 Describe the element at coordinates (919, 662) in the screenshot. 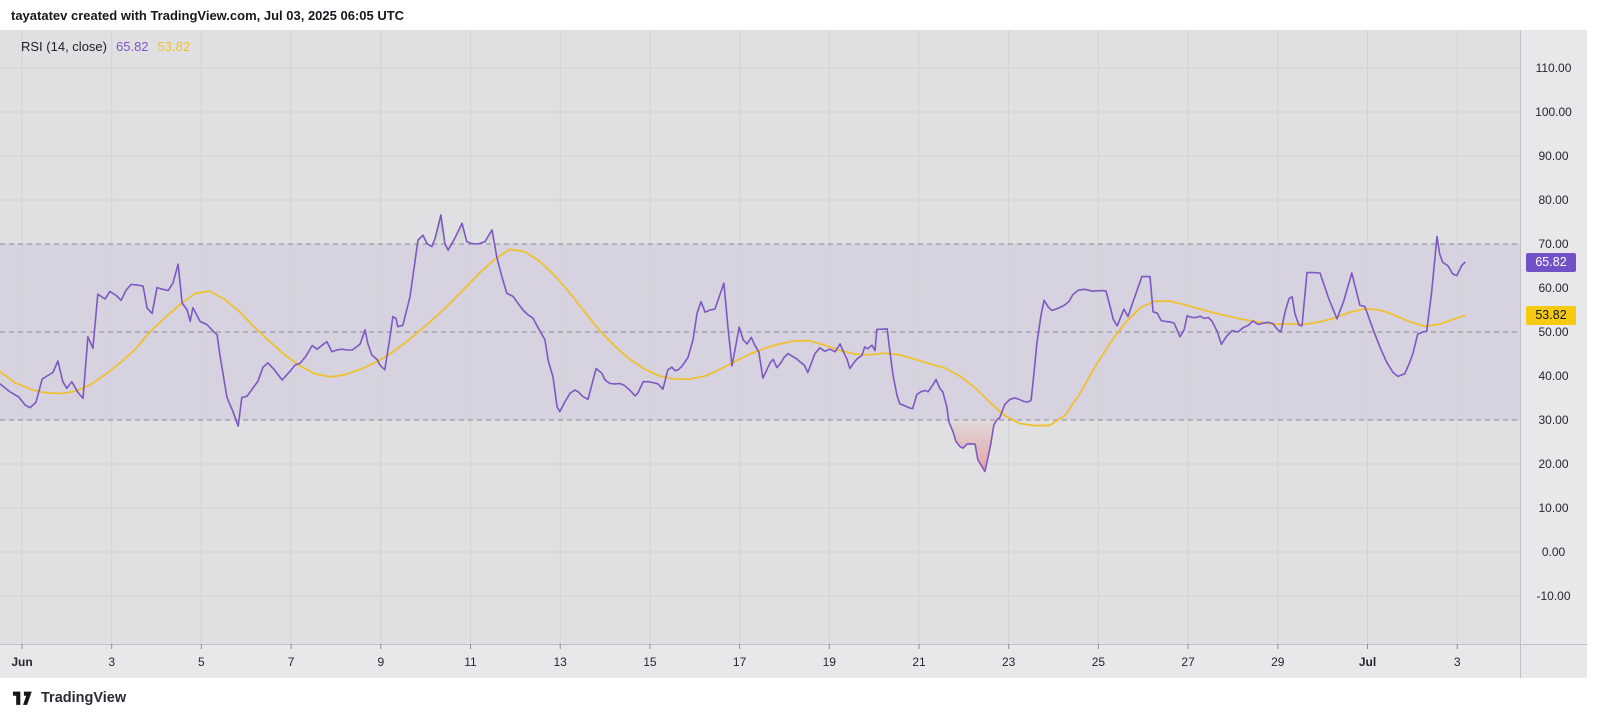

I see `x-axis-label: 21` at that location.